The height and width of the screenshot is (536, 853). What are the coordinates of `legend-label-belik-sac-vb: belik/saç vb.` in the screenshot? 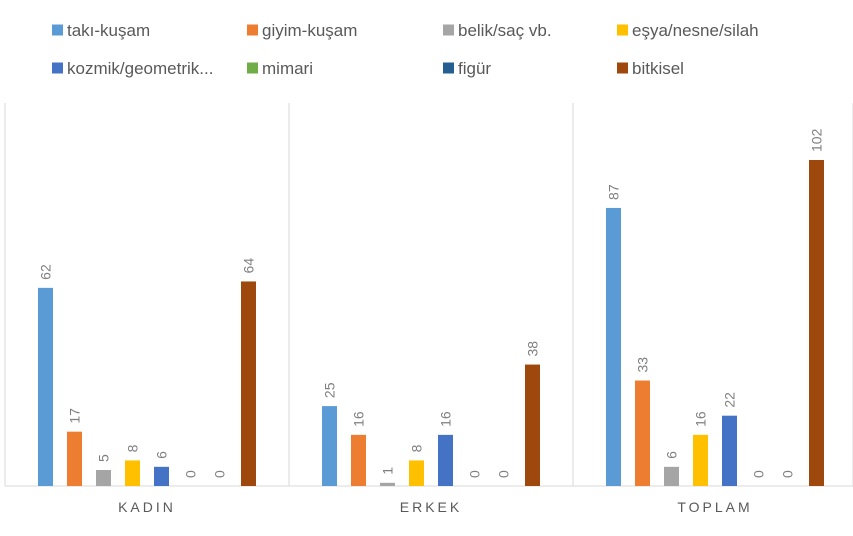 It's located at (505, 30).